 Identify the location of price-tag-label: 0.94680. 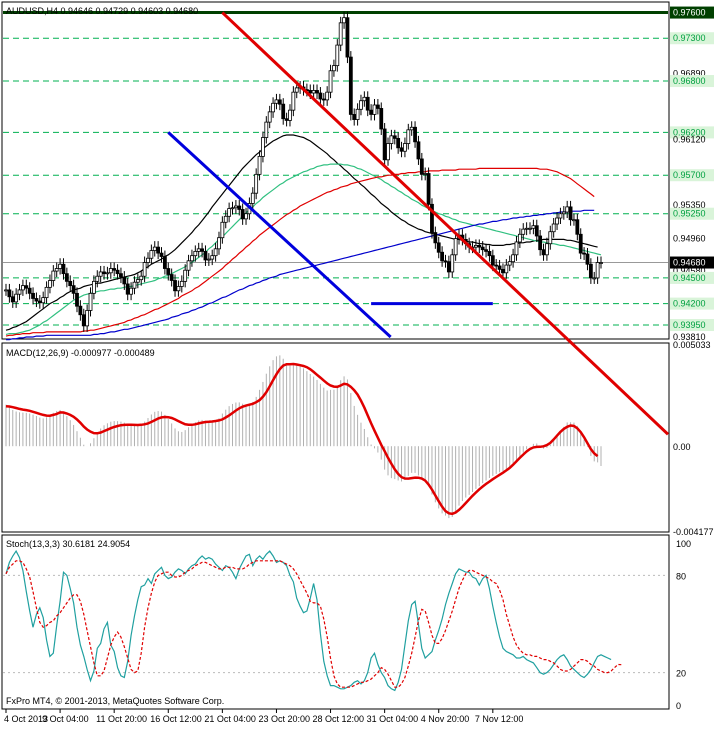
(689, 263).